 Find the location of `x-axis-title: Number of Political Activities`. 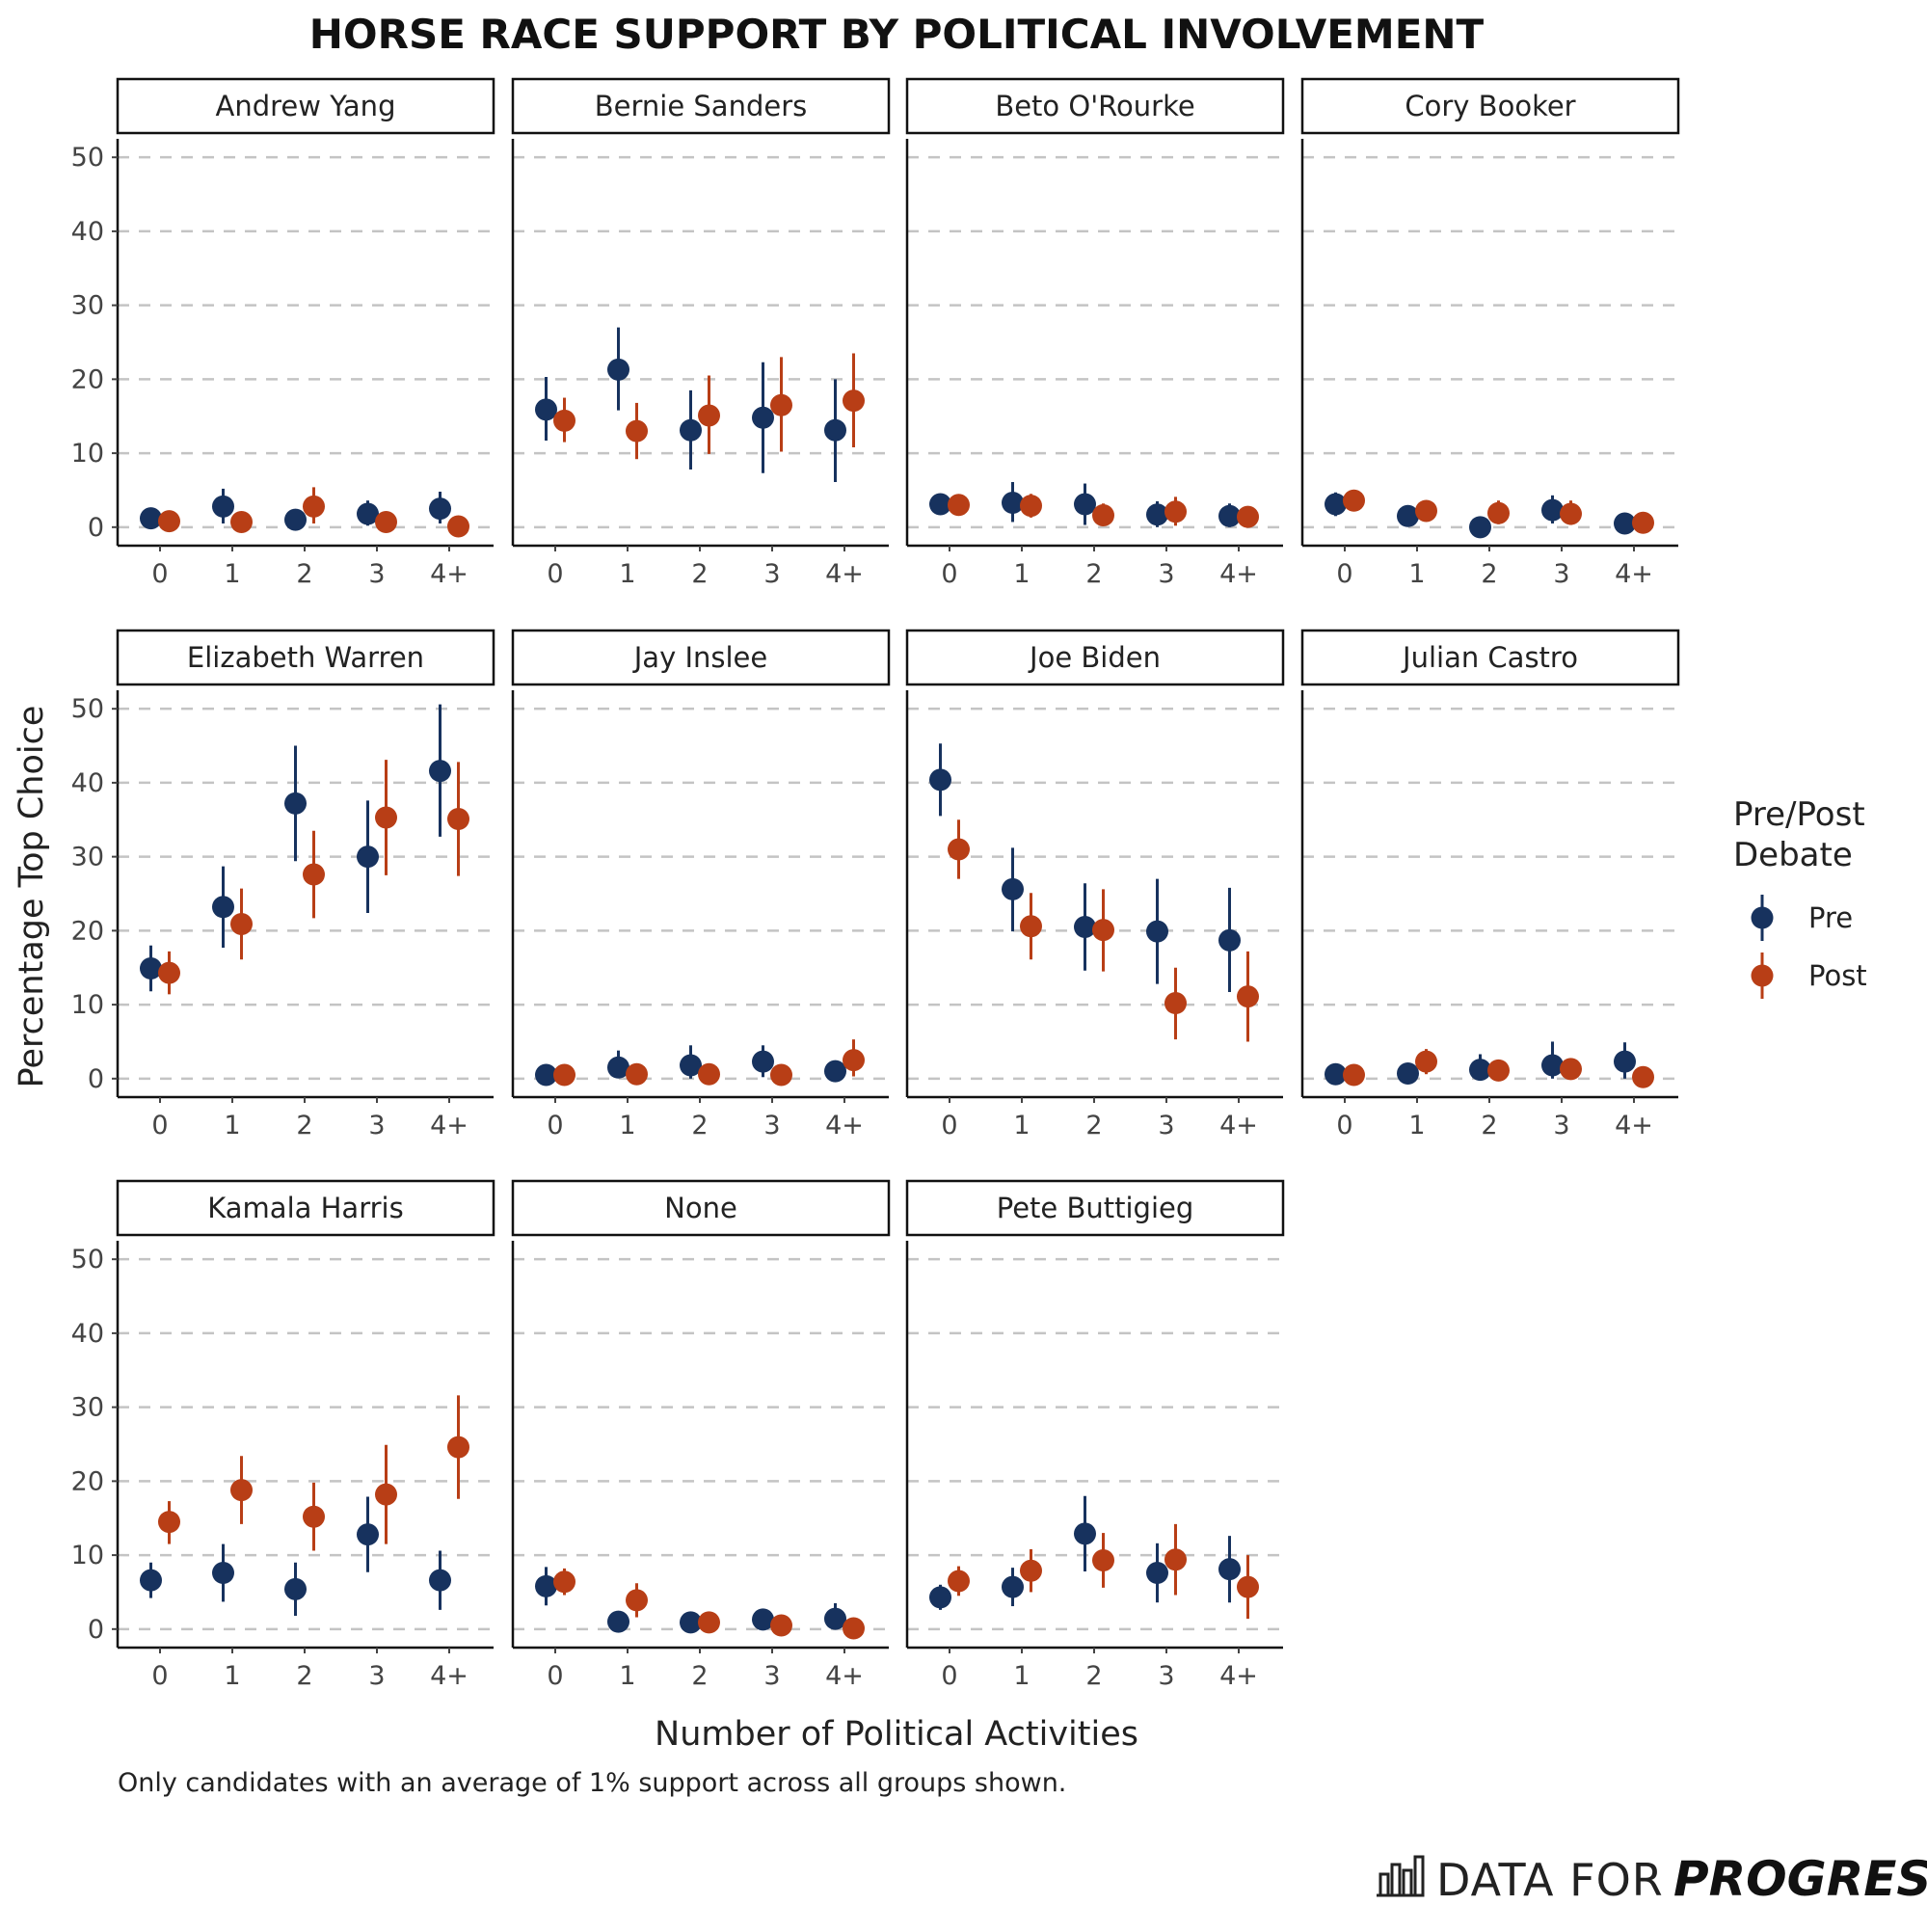

x-axis-title: Number of Political Activities is located at coordinates (896, 1735).